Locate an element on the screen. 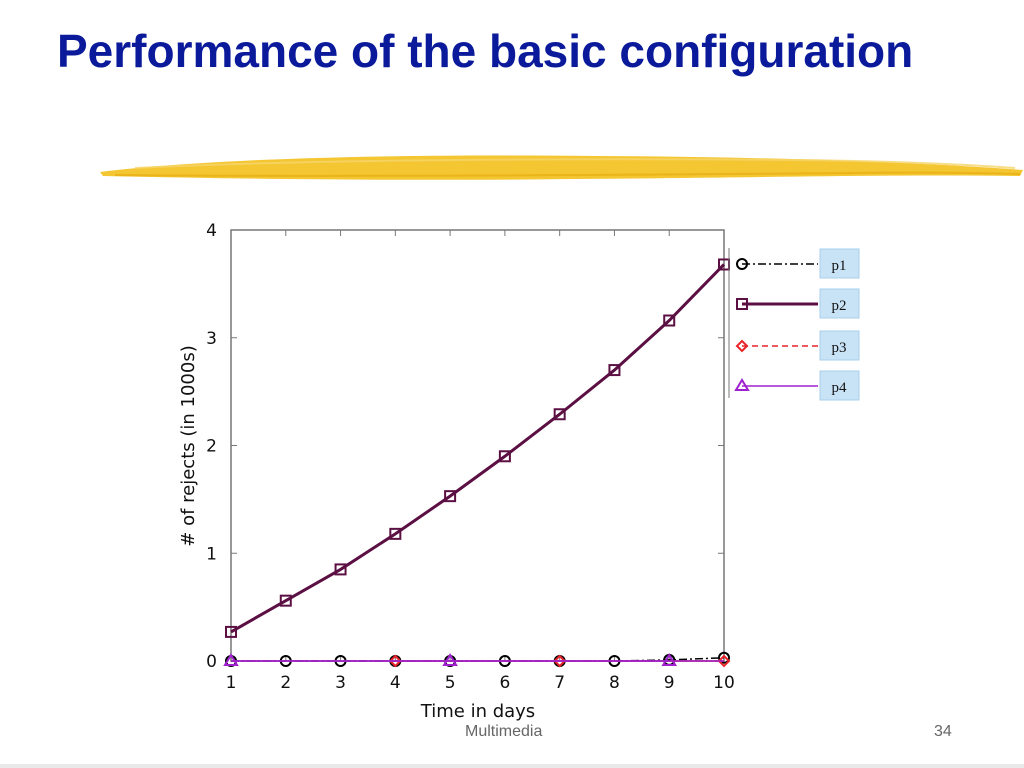 The height and width of the screenshot is (768, 1024). data-point-p1 is located at coordinates (724, 657).